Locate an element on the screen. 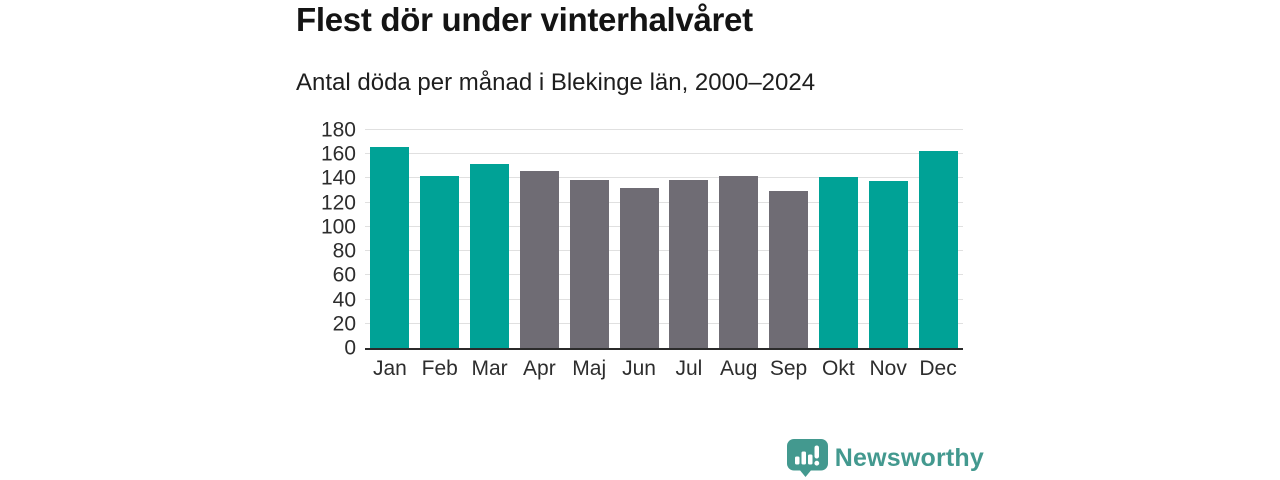  bar-dec is located at coordinates (938, 249).